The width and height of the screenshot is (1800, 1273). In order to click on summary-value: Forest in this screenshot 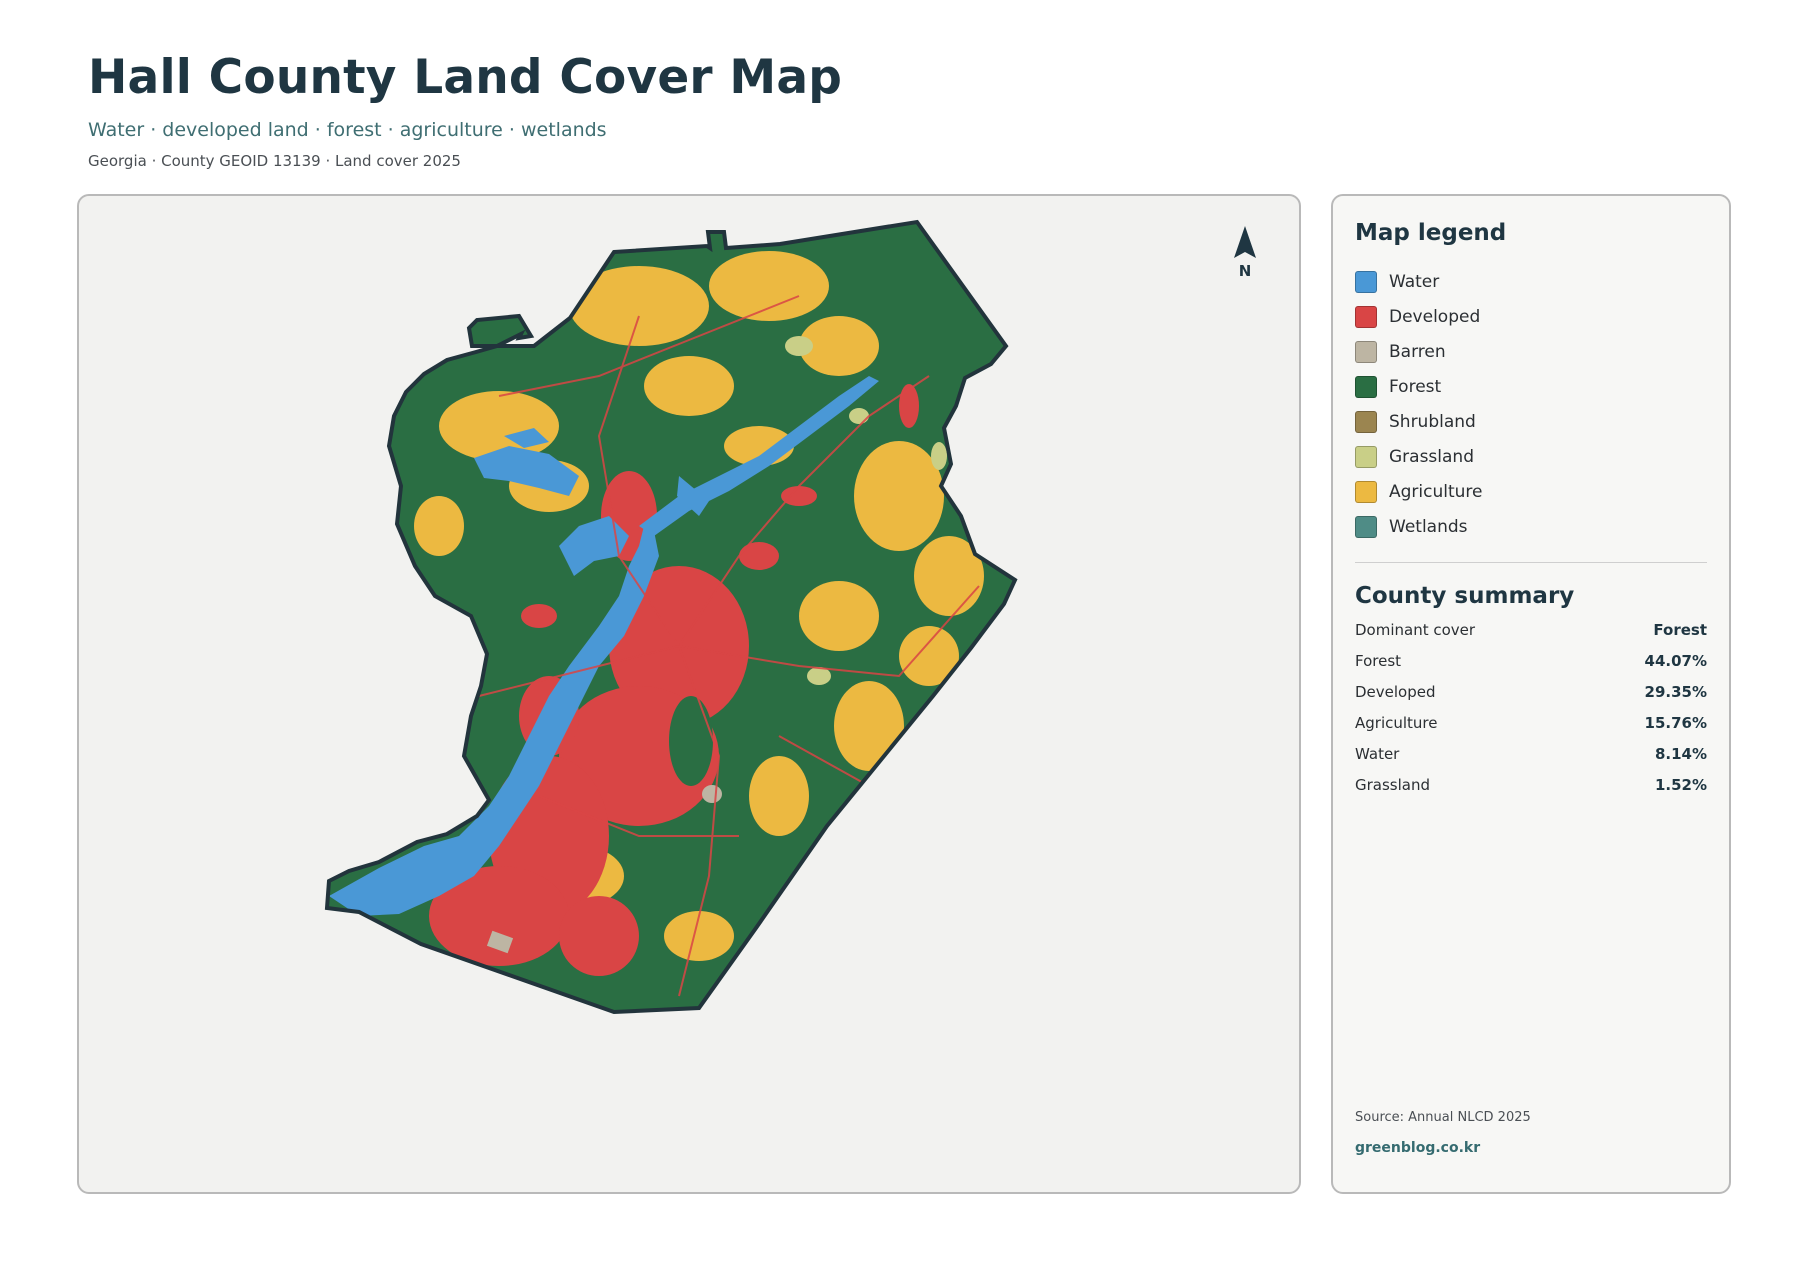, I will do `click(1680, 630)`.